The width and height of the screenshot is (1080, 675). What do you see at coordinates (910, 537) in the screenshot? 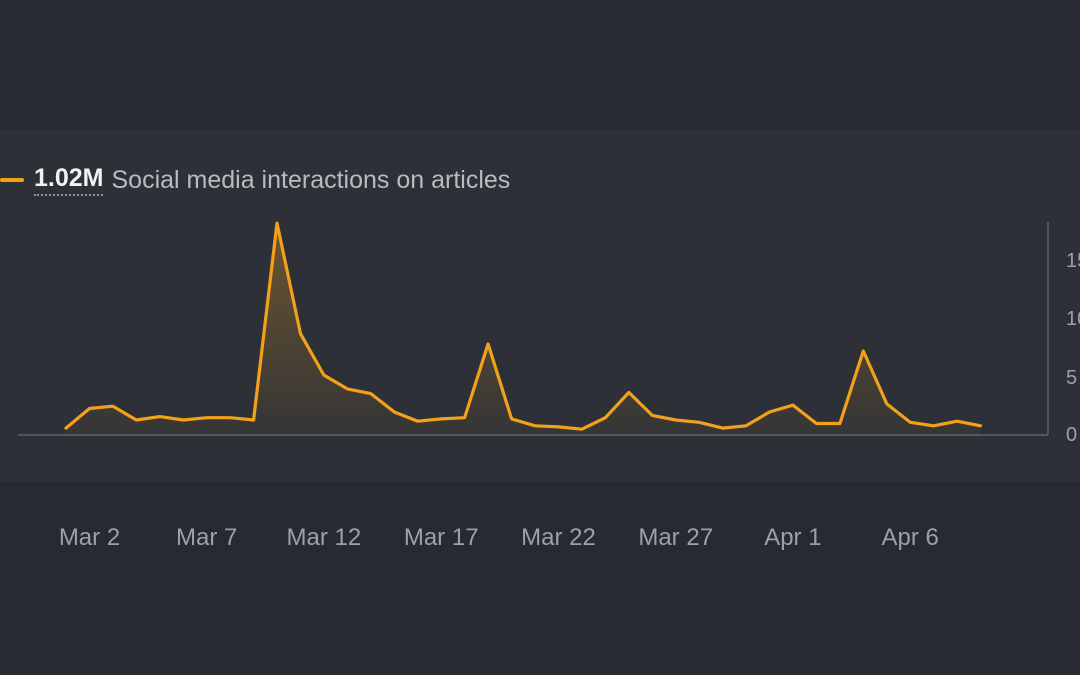
I see `x-tick-label: Apr 6` at bounding box center [910, 537].